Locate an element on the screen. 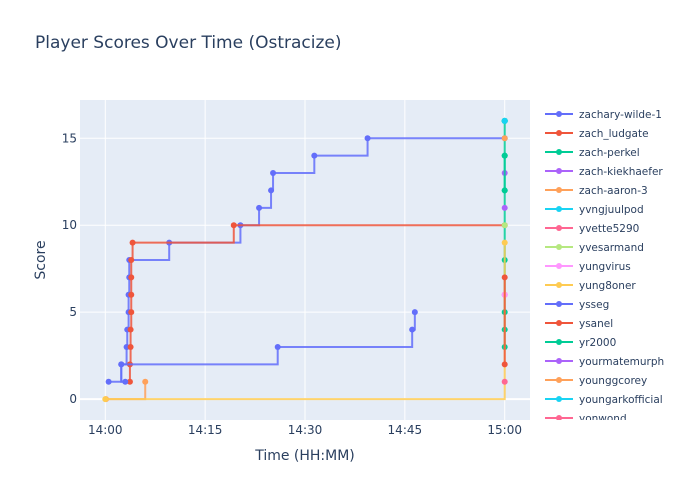 This screenshot has width=700, height=500. legend-item: yonwond is located at coordinates (586, 419).